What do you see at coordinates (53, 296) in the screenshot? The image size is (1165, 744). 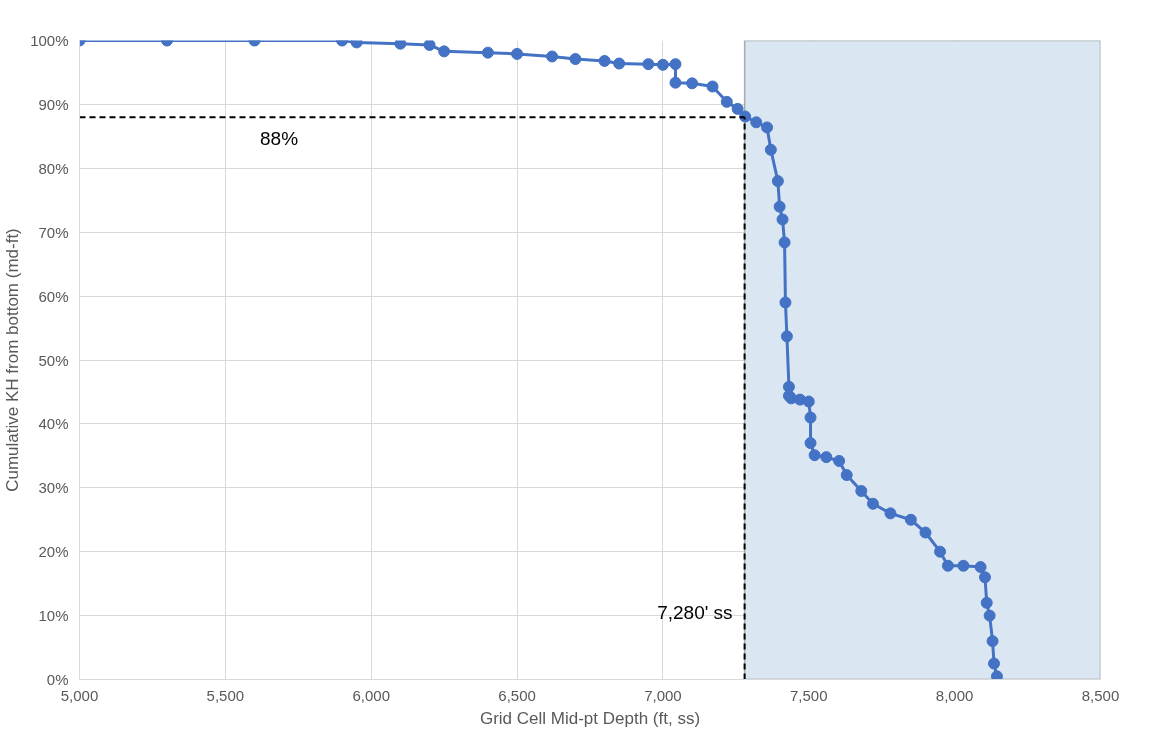 I see `y-tick-label: 60%` at bounding box center [53, 296].